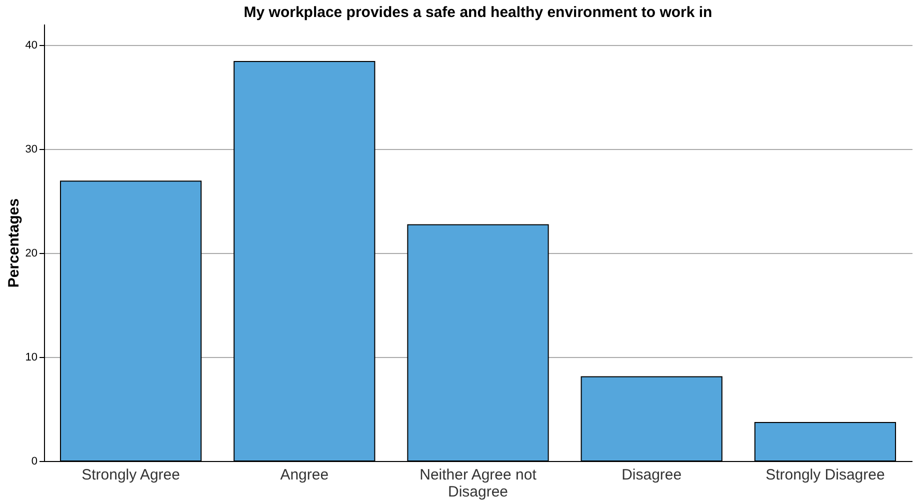 This screenshot has width=917, height=504. I want to click on y-tick-label: 20, so click(31, 253).